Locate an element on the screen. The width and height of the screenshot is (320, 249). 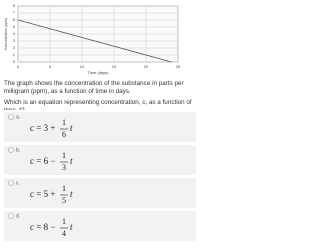
y-axis-label: Concentration (ppm) is located at coordinates (6, 34).